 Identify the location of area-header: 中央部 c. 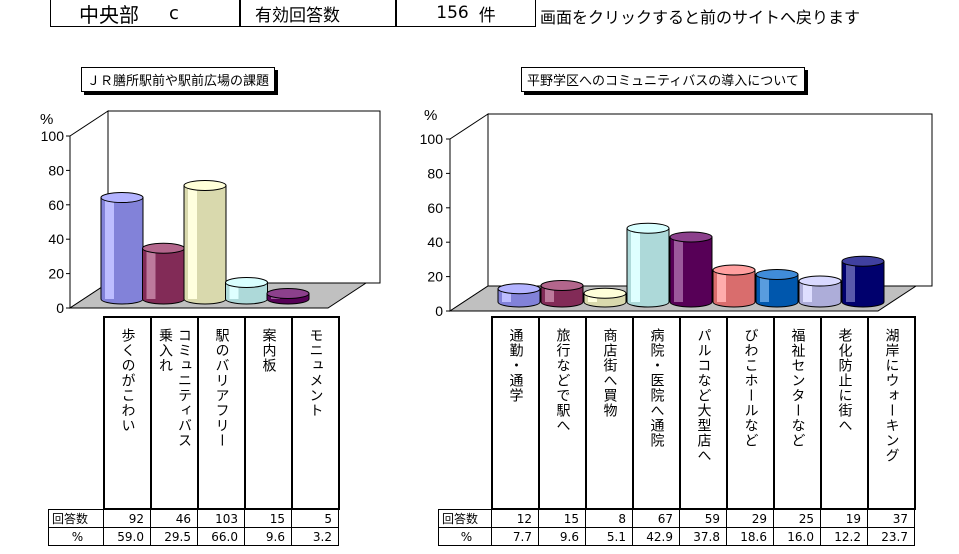
(145, 13).